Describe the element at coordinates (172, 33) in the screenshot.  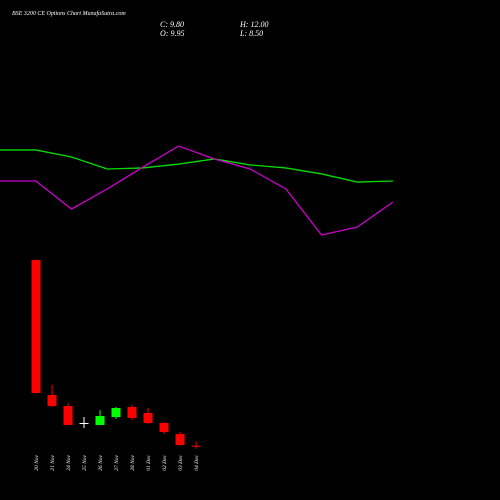
I see `ohlc-open: O: 9.95` at that location.